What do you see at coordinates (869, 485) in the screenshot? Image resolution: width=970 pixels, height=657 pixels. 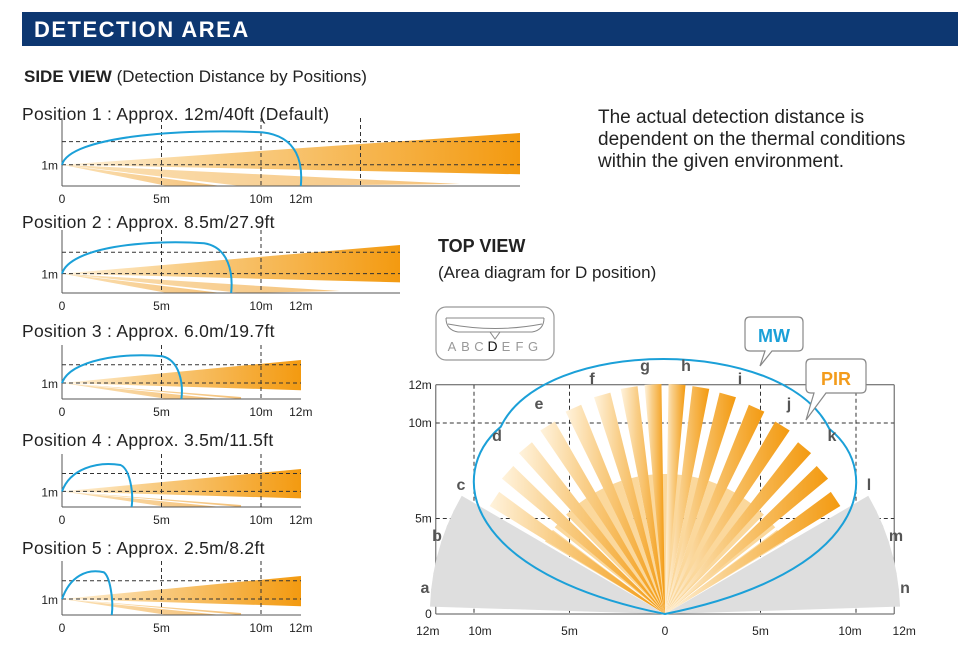 I see `zone-letter-l: l` at bounding box center [869, 485].